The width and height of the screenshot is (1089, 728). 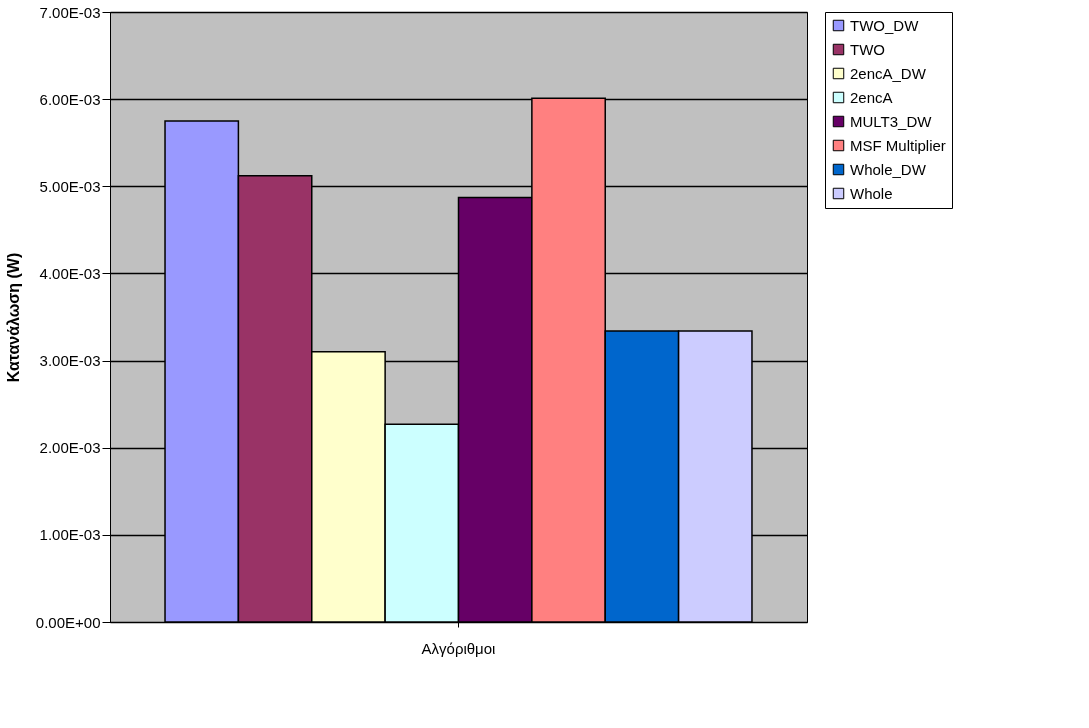 I want to click on legend-label: Whole, so click(x=871, y=193).